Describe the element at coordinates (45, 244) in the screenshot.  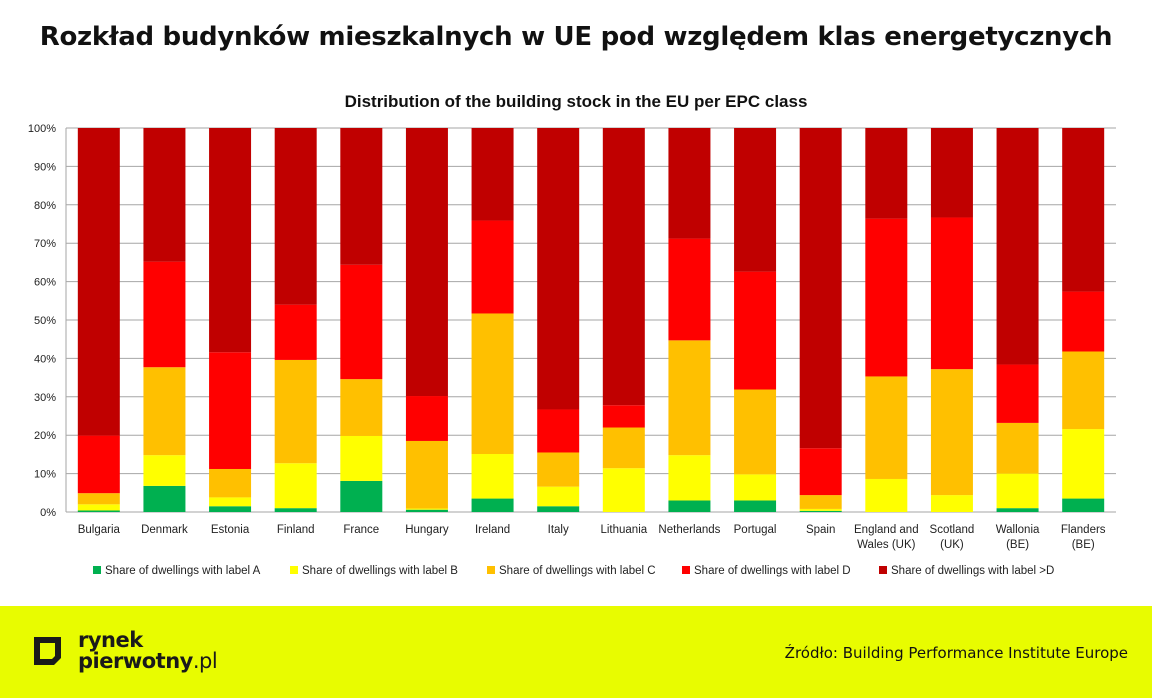
I see `y-tick-label: 70%` at that location.